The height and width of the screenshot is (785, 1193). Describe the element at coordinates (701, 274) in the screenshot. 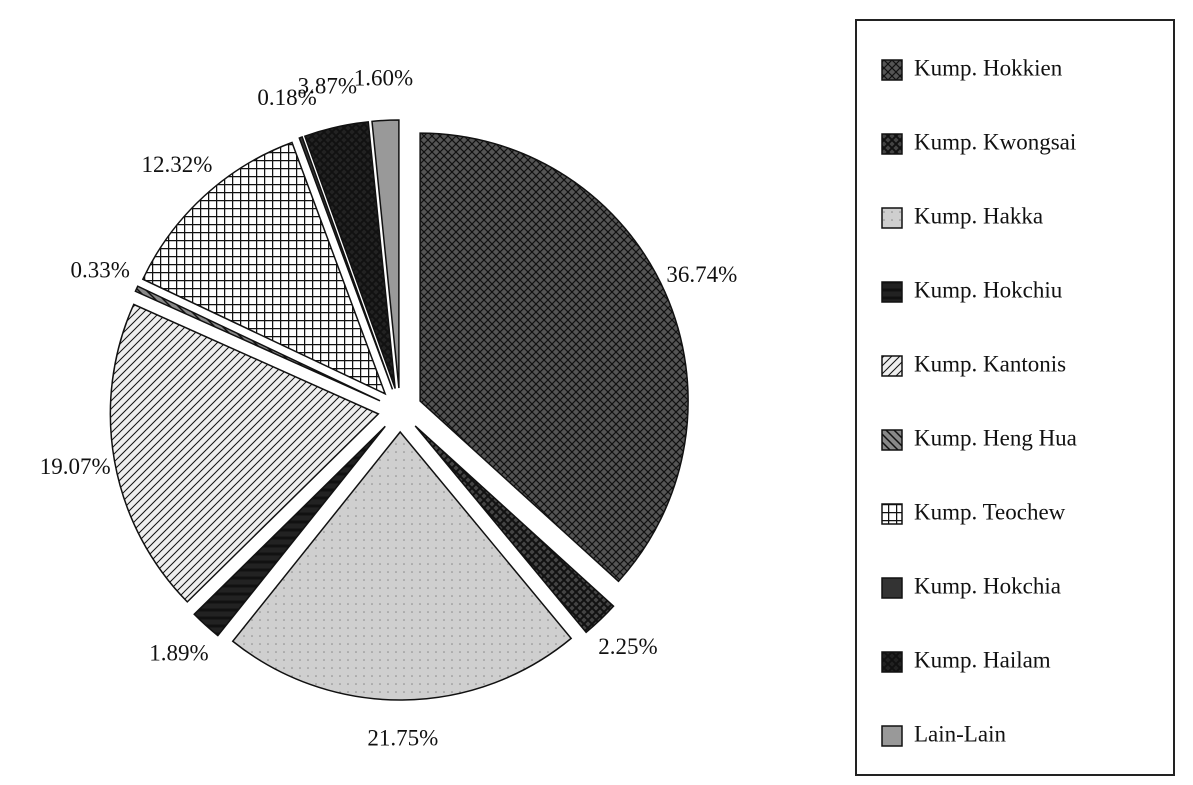

I see `data-label: 36.74%` at that location.